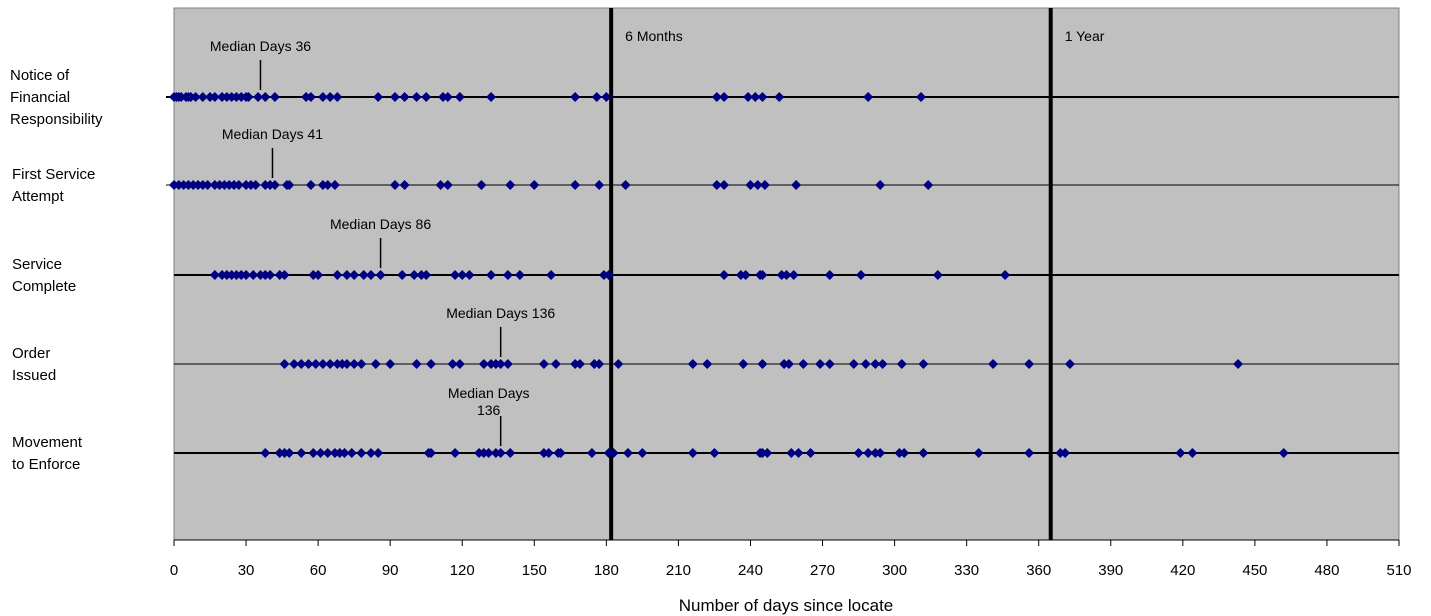 This screenshot has height=616, width=1431. What do you see at coordinates (44, 275) in the screenshot?
I see `series-label: Service Complete` at bounding box center [44, 275].